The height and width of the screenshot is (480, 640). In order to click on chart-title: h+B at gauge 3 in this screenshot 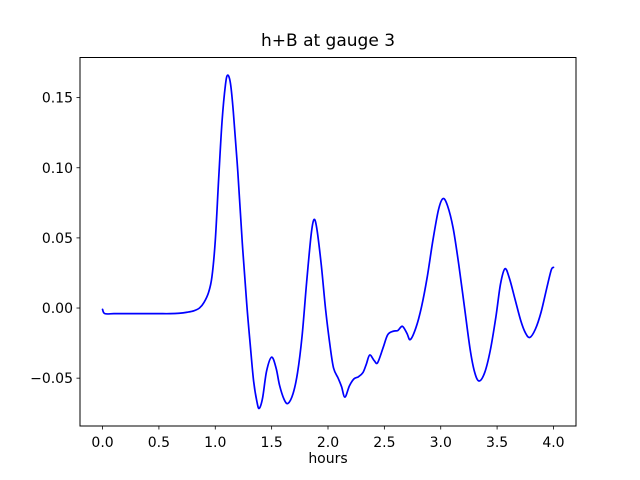, I will do `click(328, 41)`.